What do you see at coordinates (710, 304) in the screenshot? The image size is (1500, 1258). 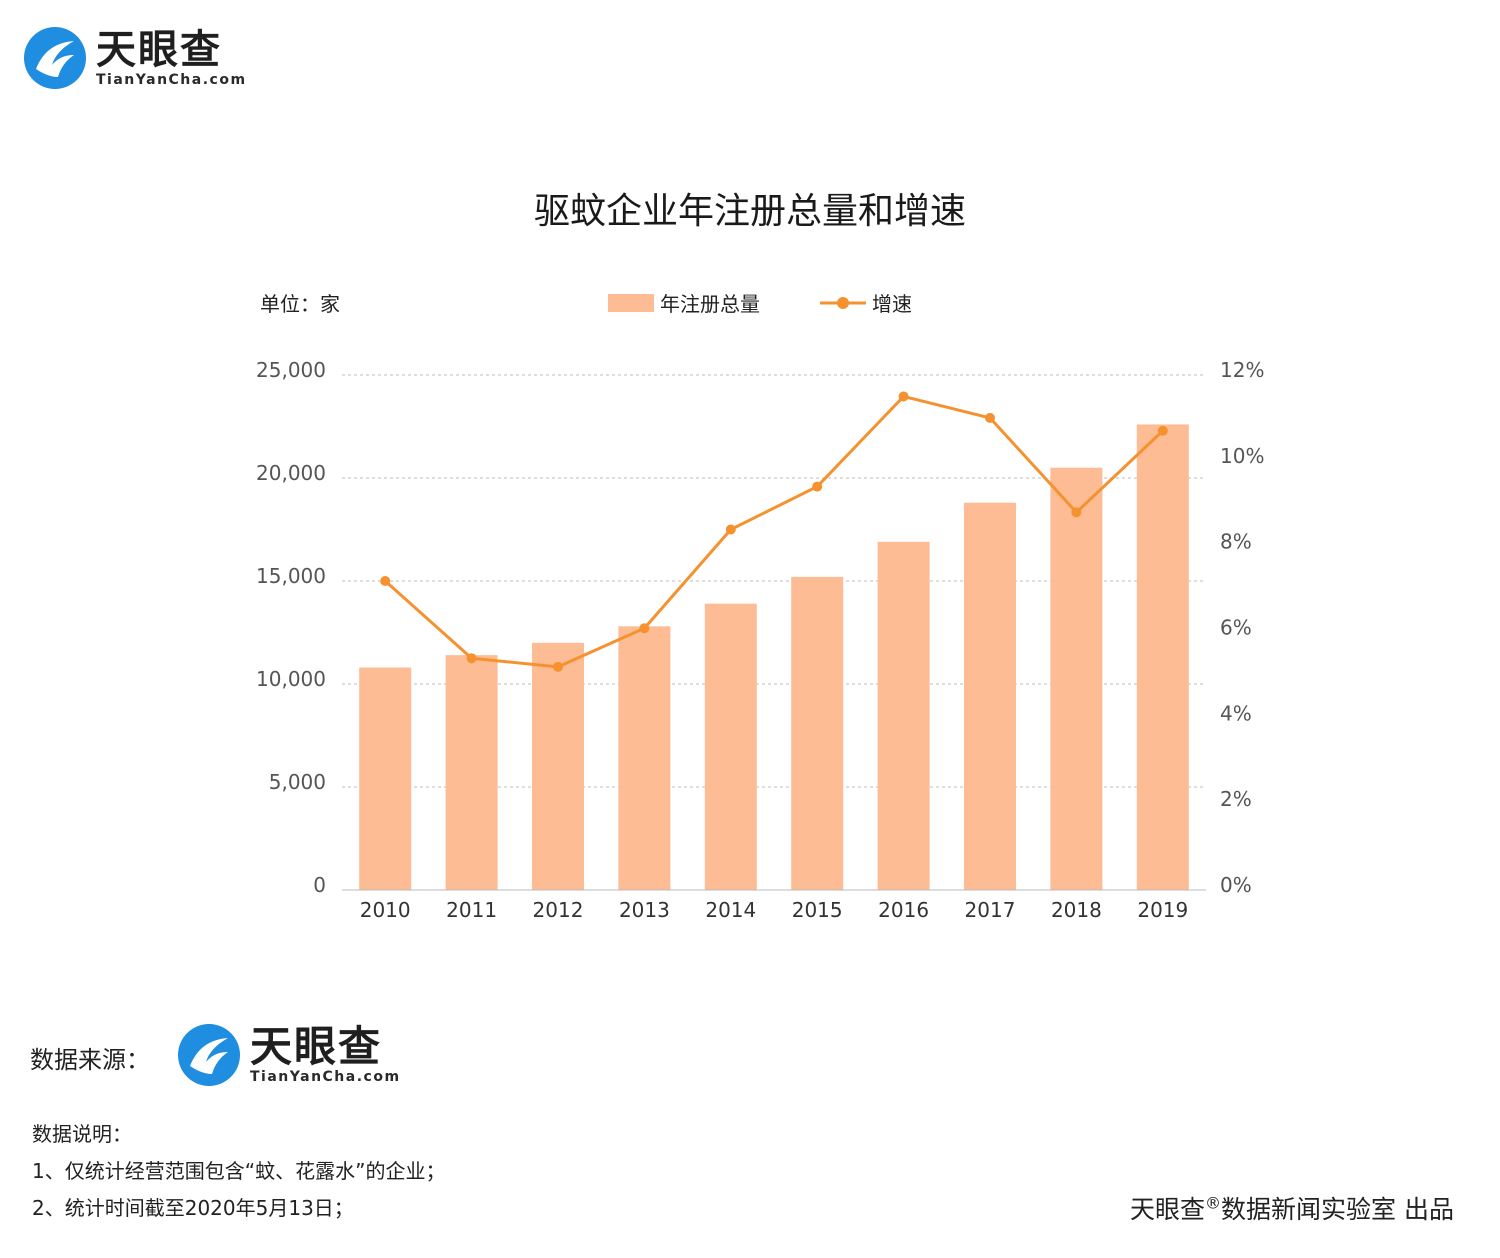 I see `legend-bar-label: 年注册总量` at bounding box center [710, 304].